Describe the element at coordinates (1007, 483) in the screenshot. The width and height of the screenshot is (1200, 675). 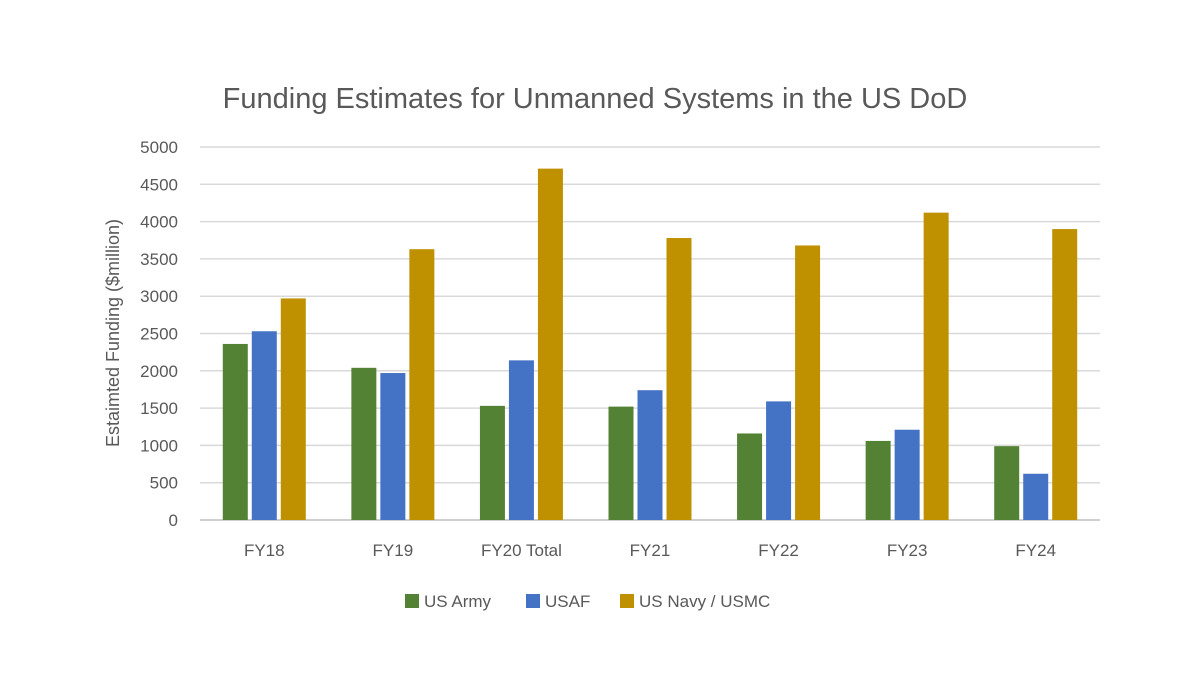
I see `bar-us-army-fy24` at that location.